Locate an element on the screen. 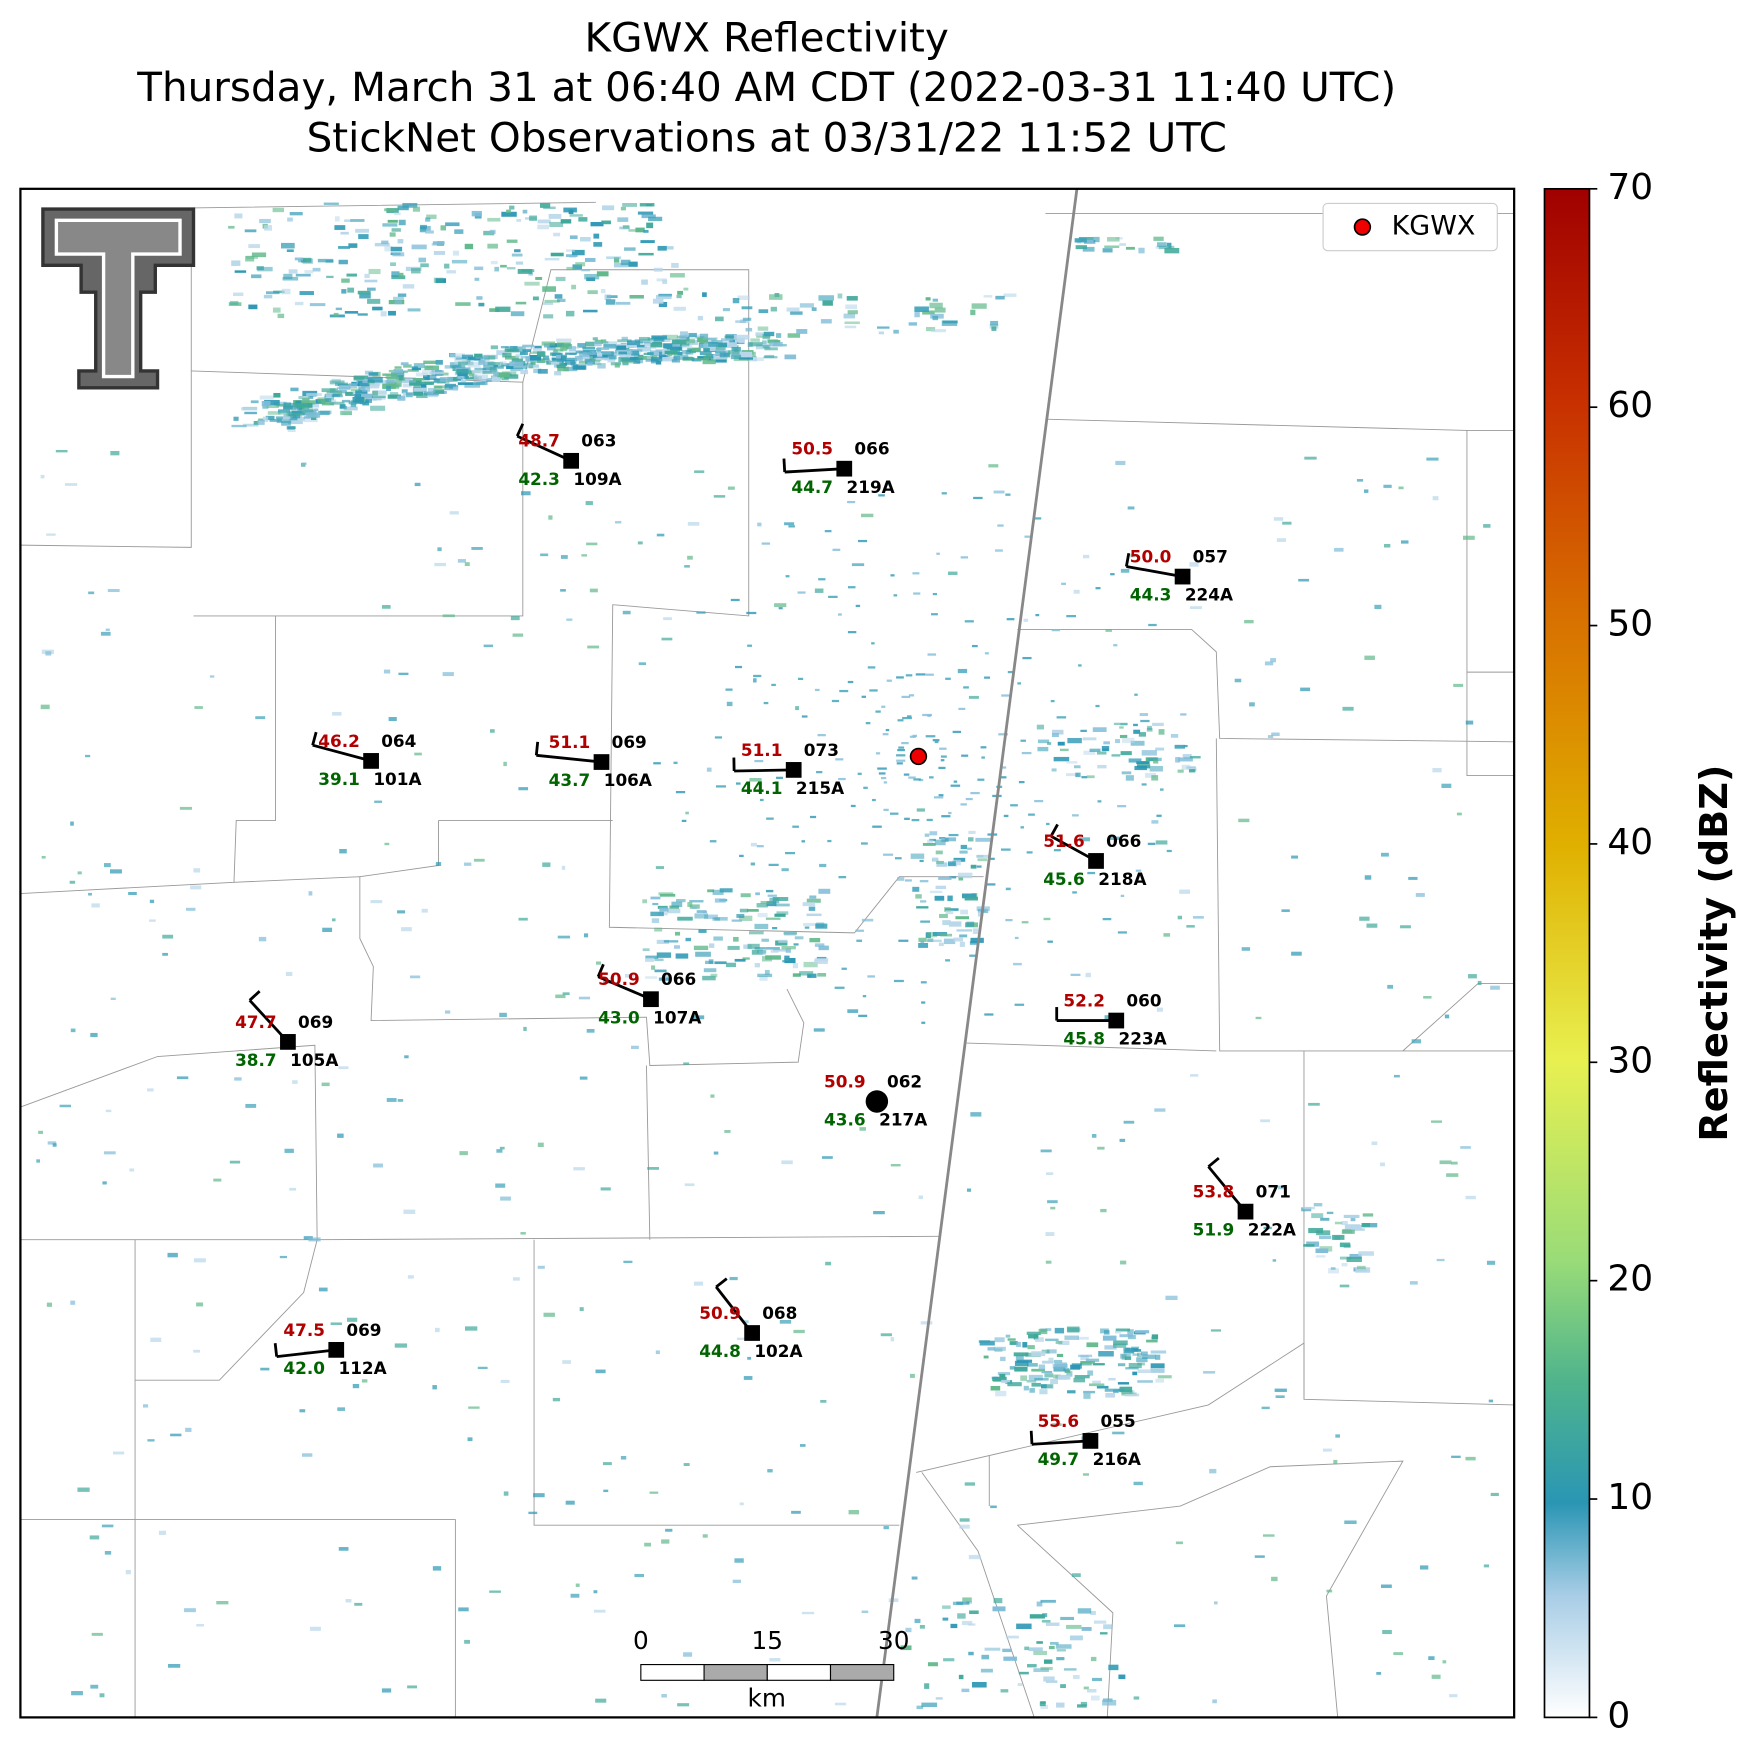  station-id: 107A is located at coordinates (677, 1017).